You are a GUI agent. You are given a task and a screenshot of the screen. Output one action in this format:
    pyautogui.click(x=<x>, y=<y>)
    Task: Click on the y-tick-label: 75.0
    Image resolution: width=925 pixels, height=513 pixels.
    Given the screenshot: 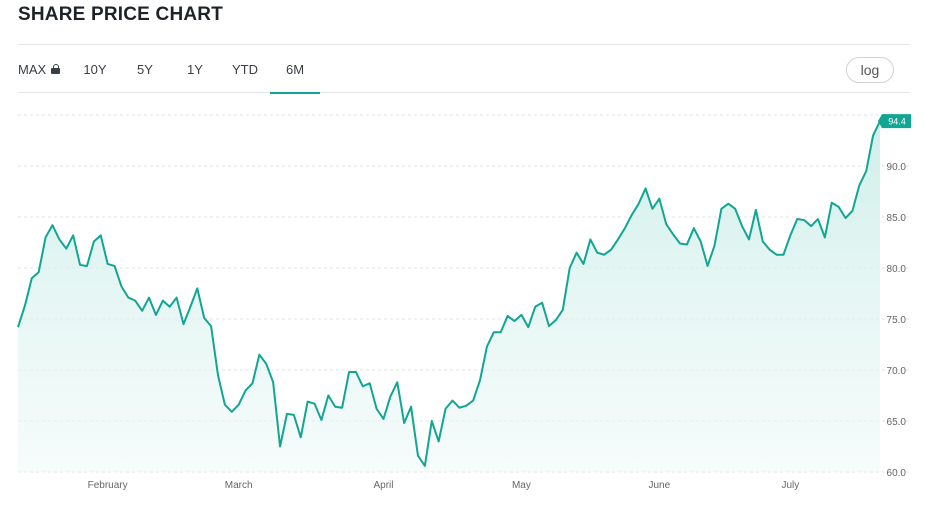 What is the action you would take?
    pyautogui.click(x=897, y=320)
    